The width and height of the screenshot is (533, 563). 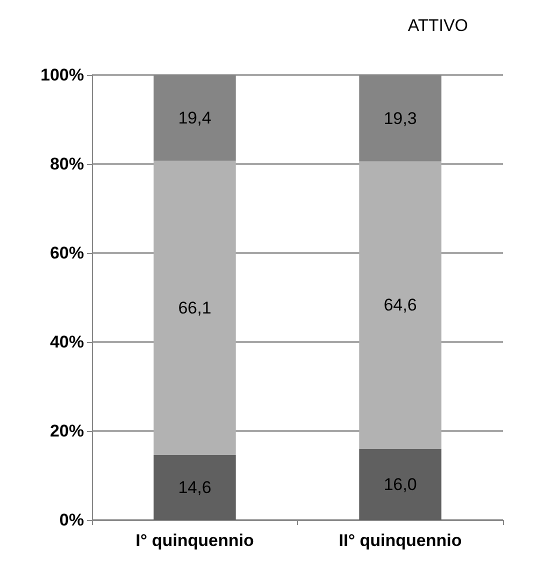 What do you see at coordinates (67, 164) in the screenshot?
I see `y-tick-label: 80%` at bounding box center [67, 164].